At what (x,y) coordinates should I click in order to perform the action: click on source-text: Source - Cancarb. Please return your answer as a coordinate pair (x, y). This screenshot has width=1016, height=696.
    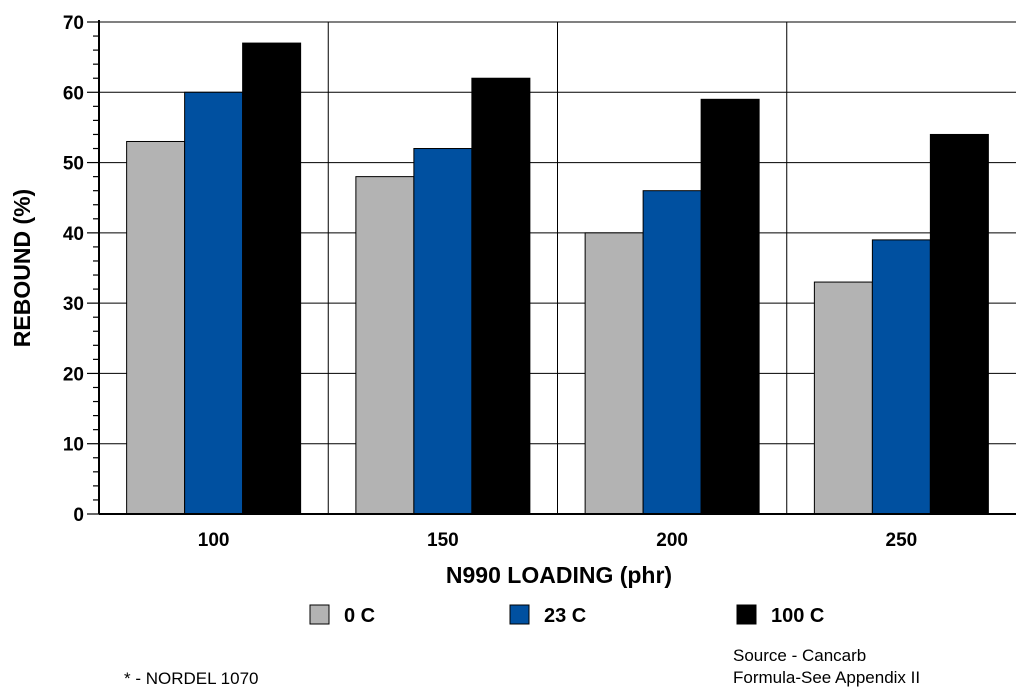
    Looking at the image, I should click on (800, 655).